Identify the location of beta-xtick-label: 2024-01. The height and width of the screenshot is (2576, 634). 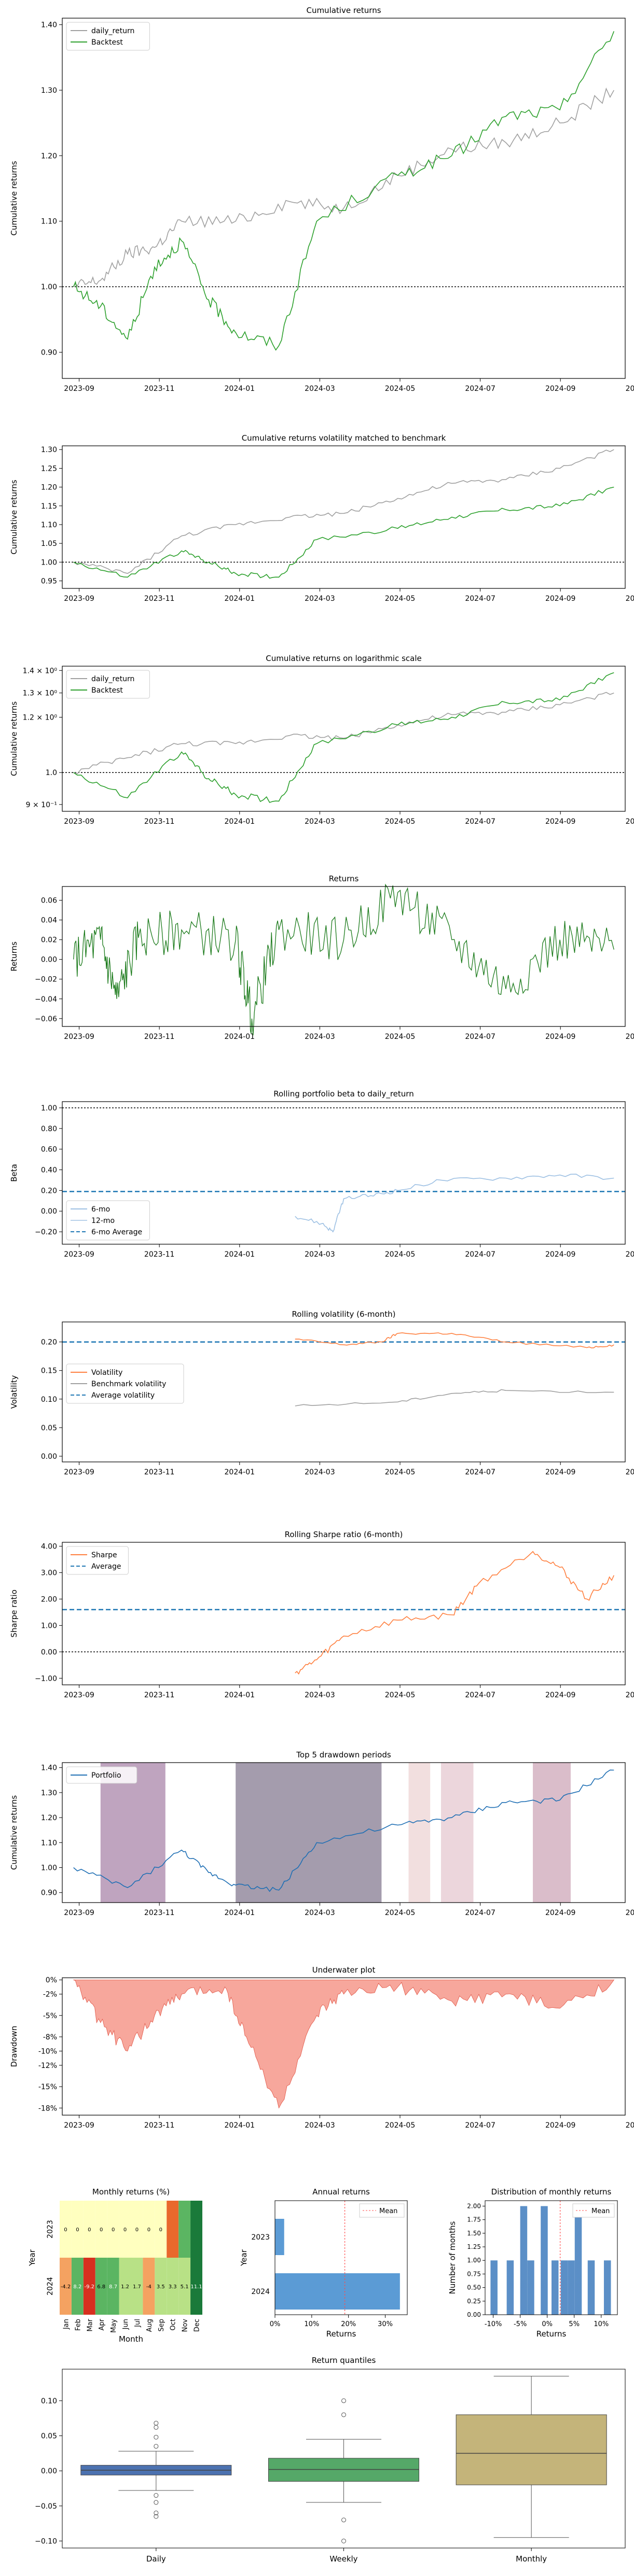
(240, 1254).